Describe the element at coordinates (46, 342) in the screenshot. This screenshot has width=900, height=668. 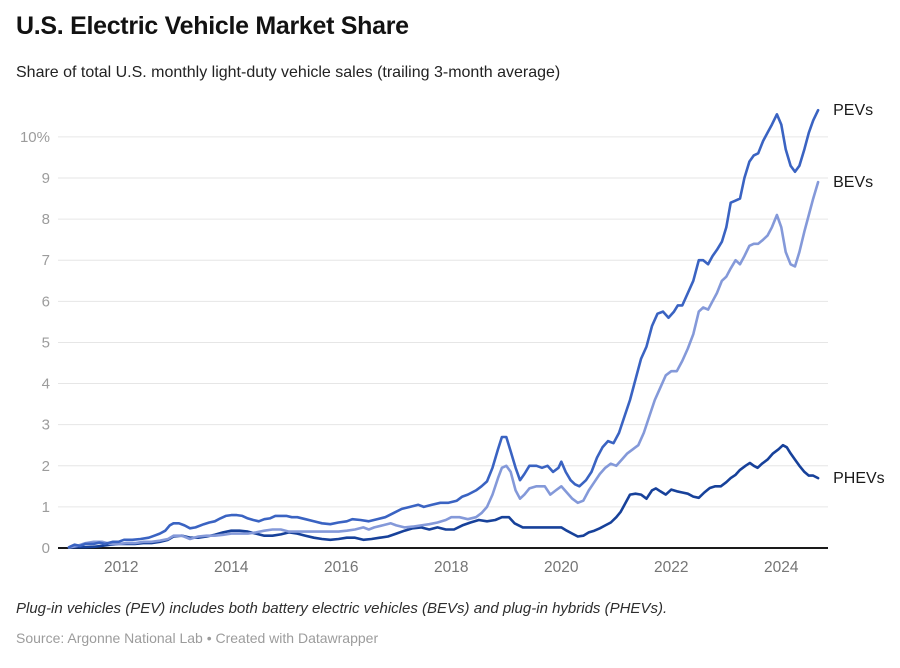
I see `y-tick-label: 5` at that location.